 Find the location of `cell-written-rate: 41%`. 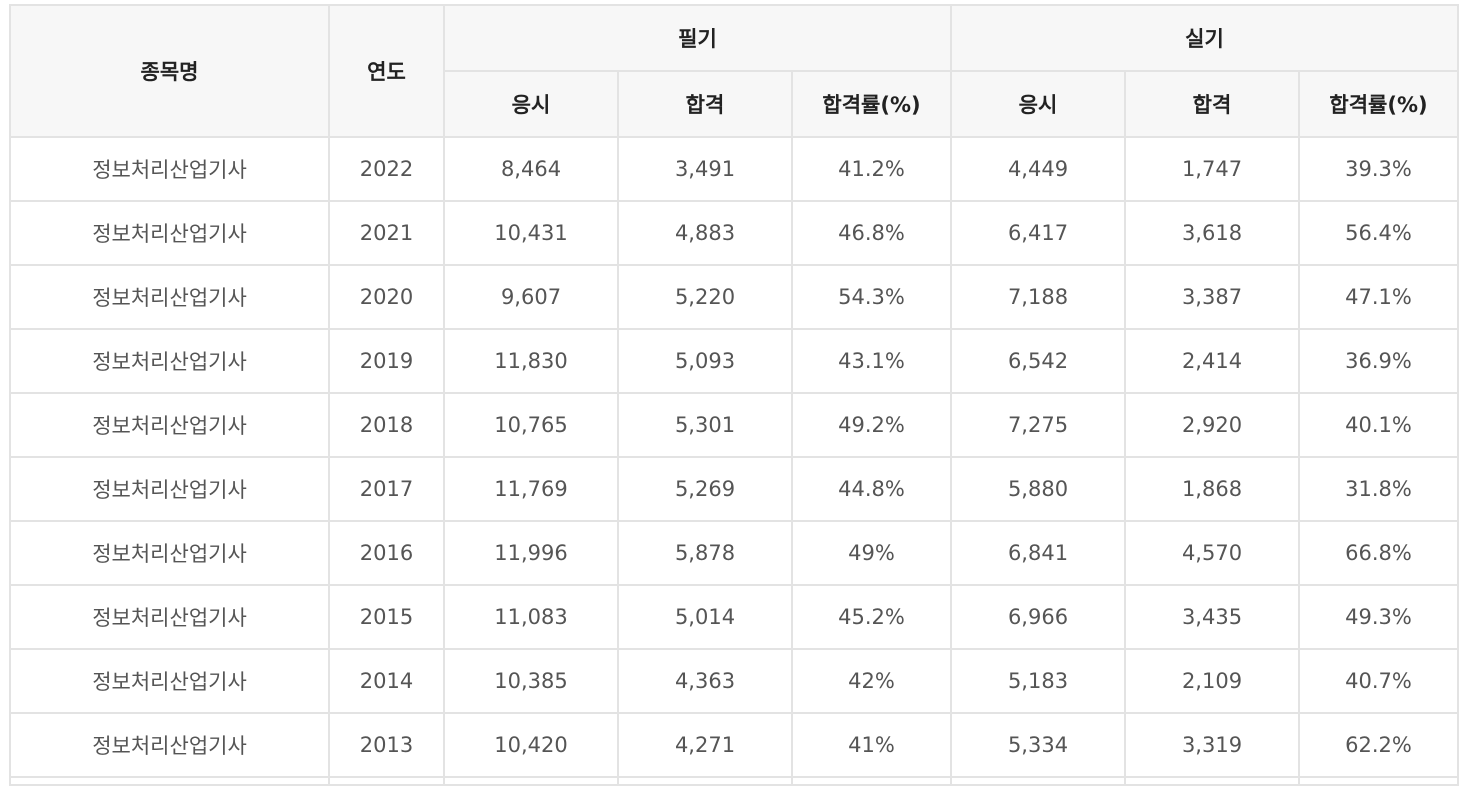

cell-written-rate: 41% is located at coordinates (871, 745).